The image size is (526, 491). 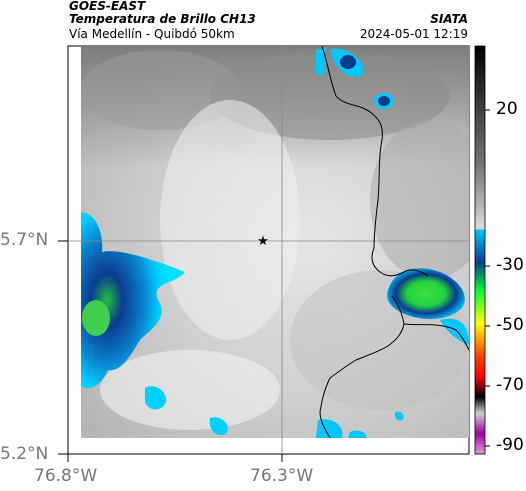 What do you see at coordinates (449, 19) in the screenshot?
I see `organization-label: SIATA` at bounding box center [449, 19].